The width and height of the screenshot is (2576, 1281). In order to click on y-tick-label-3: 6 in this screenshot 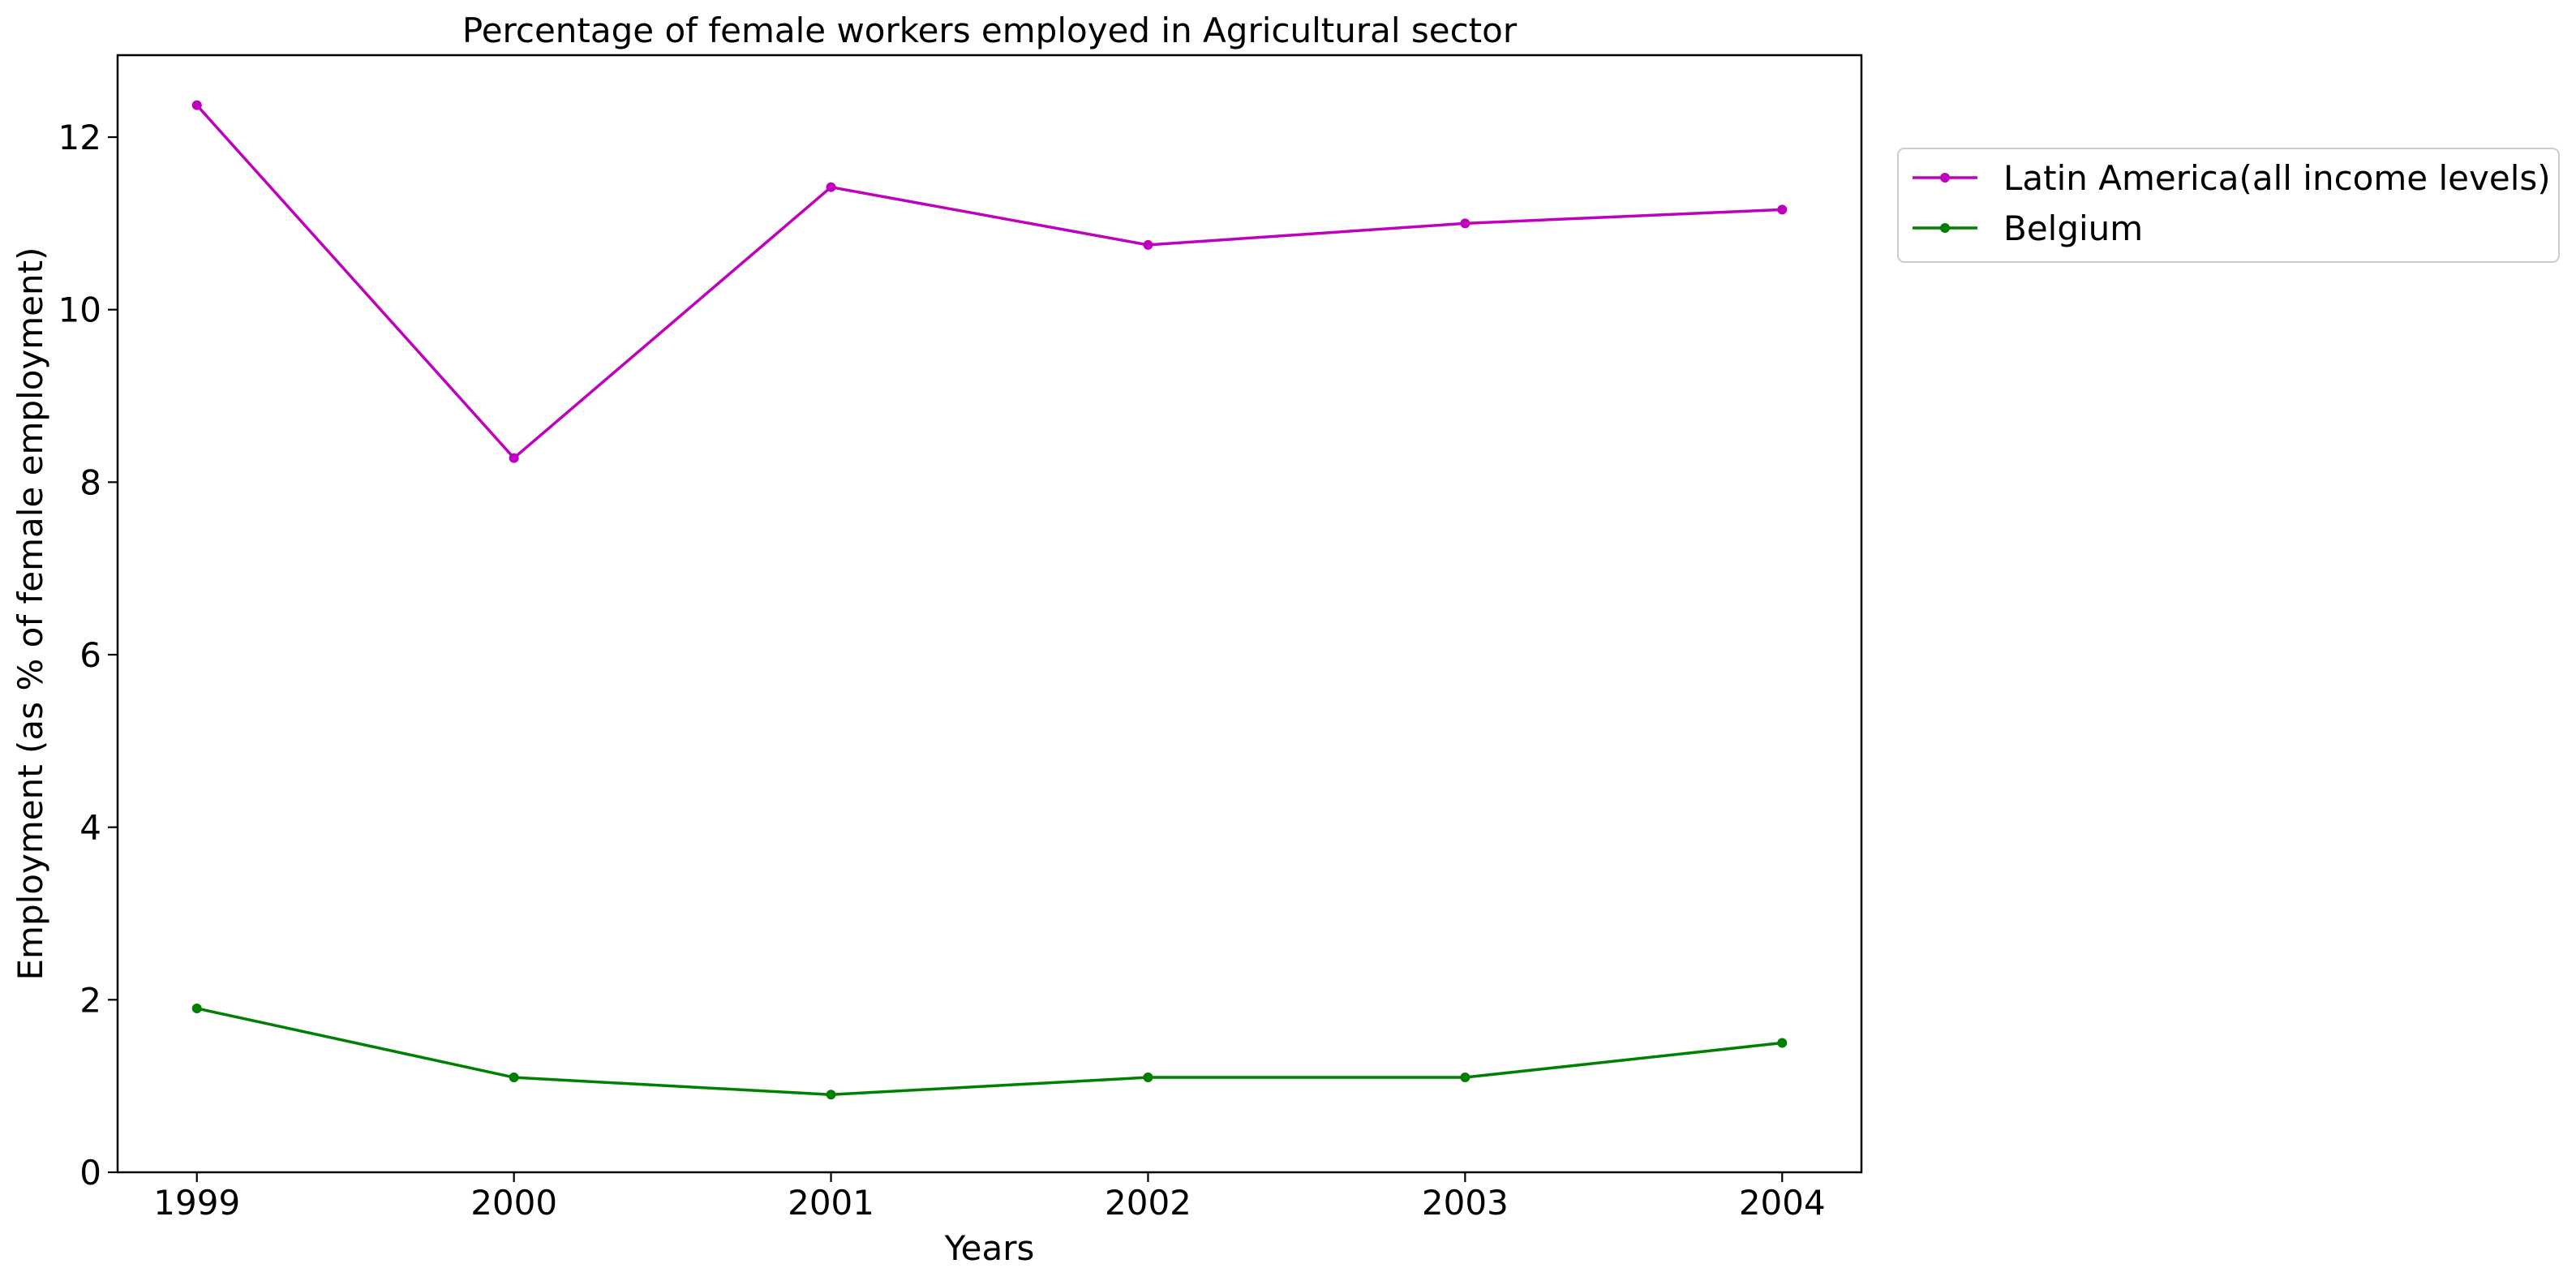, I will do `click(90, 655)`.